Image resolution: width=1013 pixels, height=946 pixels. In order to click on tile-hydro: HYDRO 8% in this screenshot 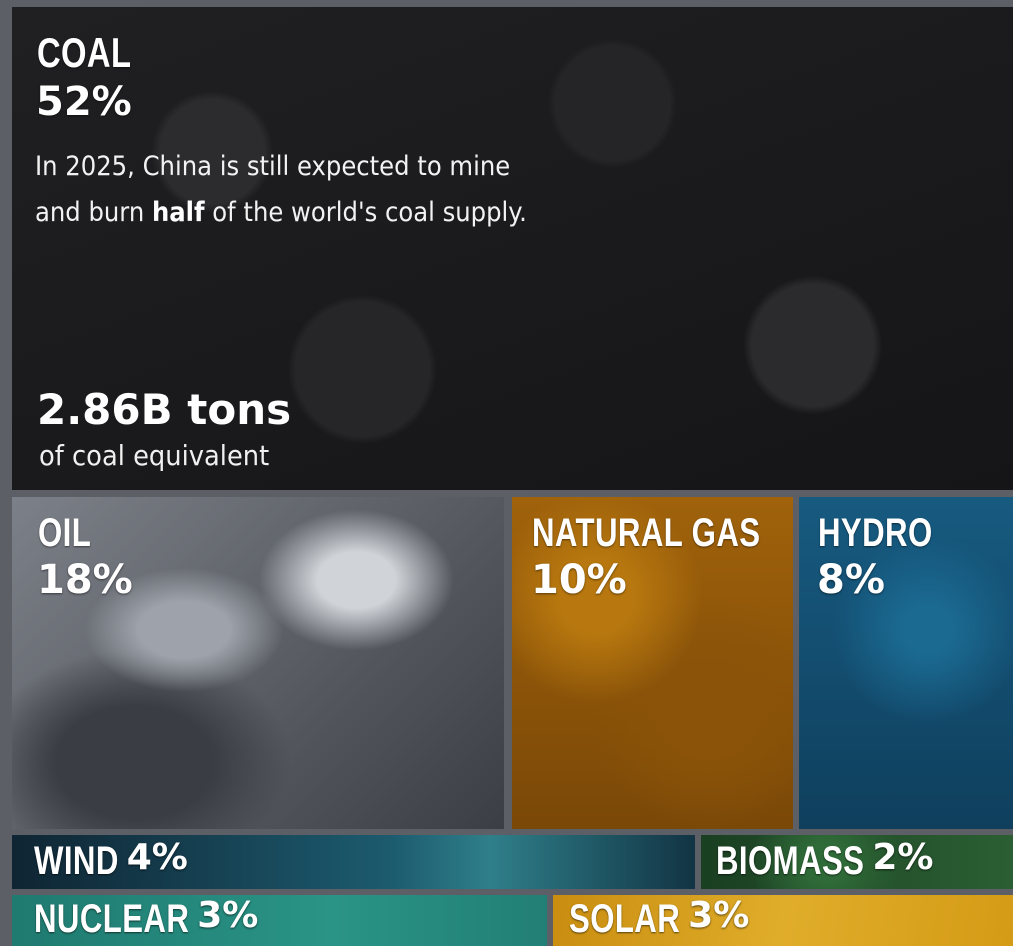, I will do `click(906, 663)`.